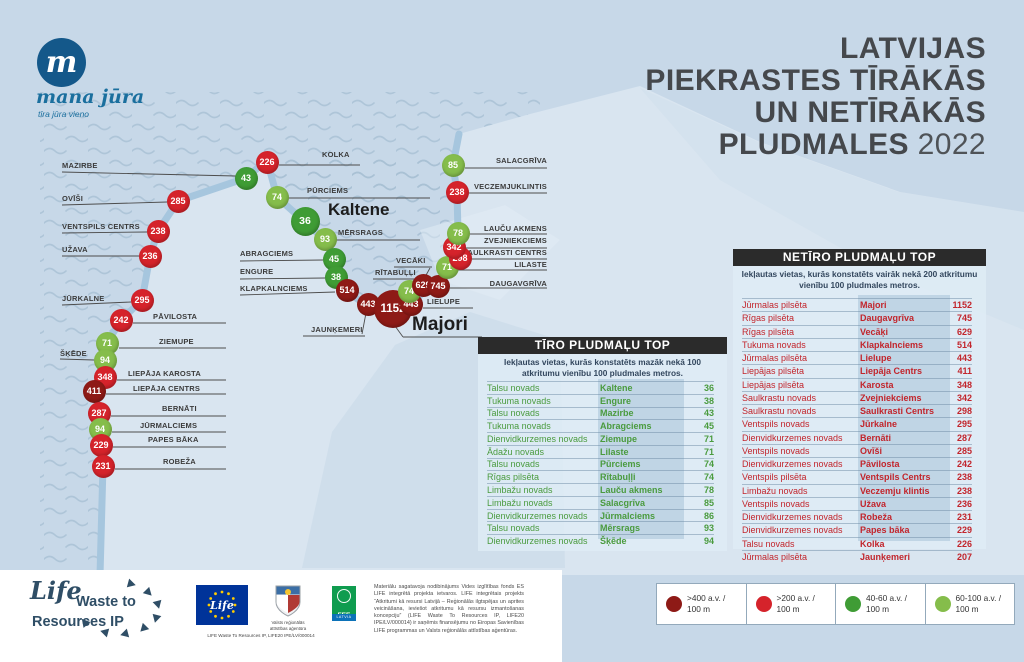 The width and height of the screenshot is (1024, 662). I want to click on map-label-lielupe: LIELUPE, so click(444, 301).